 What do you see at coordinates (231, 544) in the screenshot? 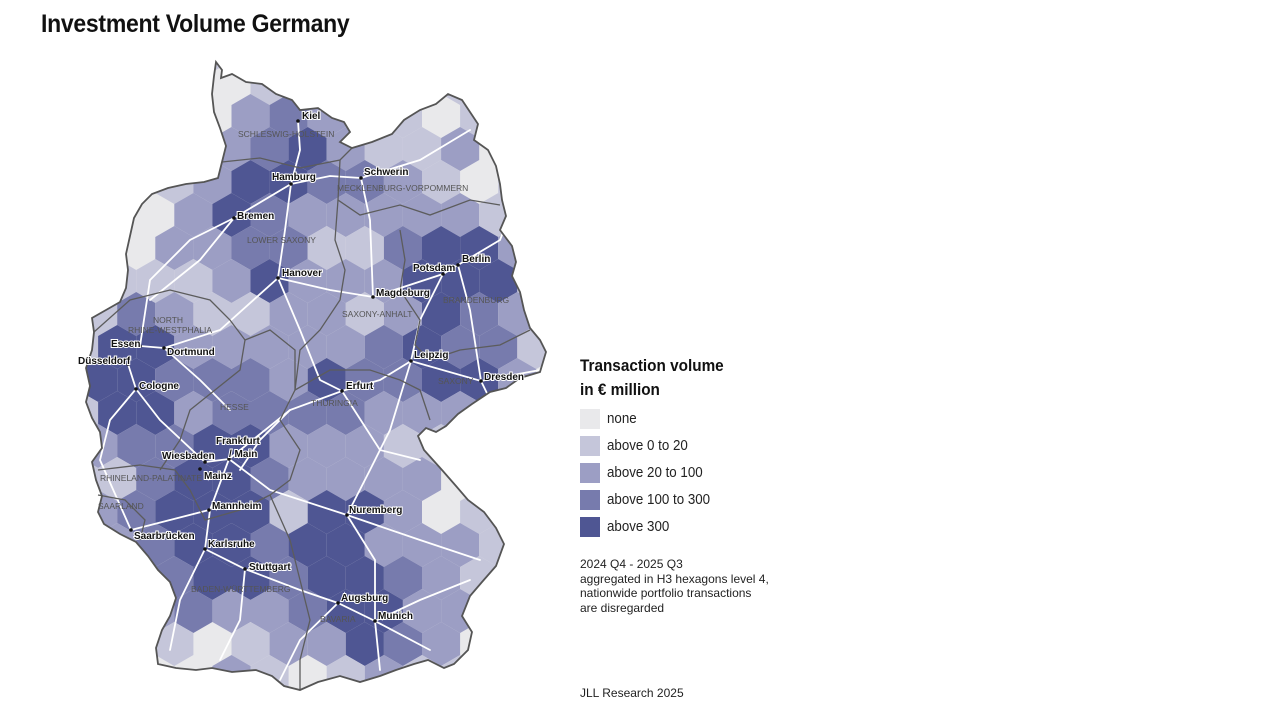
I see `city-label: Karlsruhe` at bounding box center [231, 544].